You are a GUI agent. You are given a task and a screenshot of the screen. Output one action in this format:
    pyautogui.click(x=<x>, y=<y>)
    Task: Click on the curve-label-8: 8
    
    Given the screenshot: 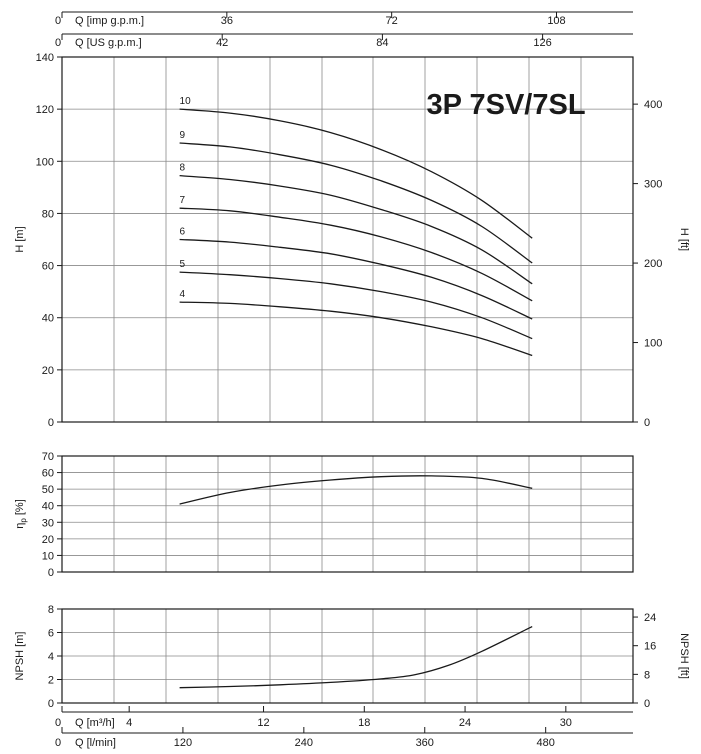 What is the action you would take?
    pyautogui.click(x=183, y=168)
    